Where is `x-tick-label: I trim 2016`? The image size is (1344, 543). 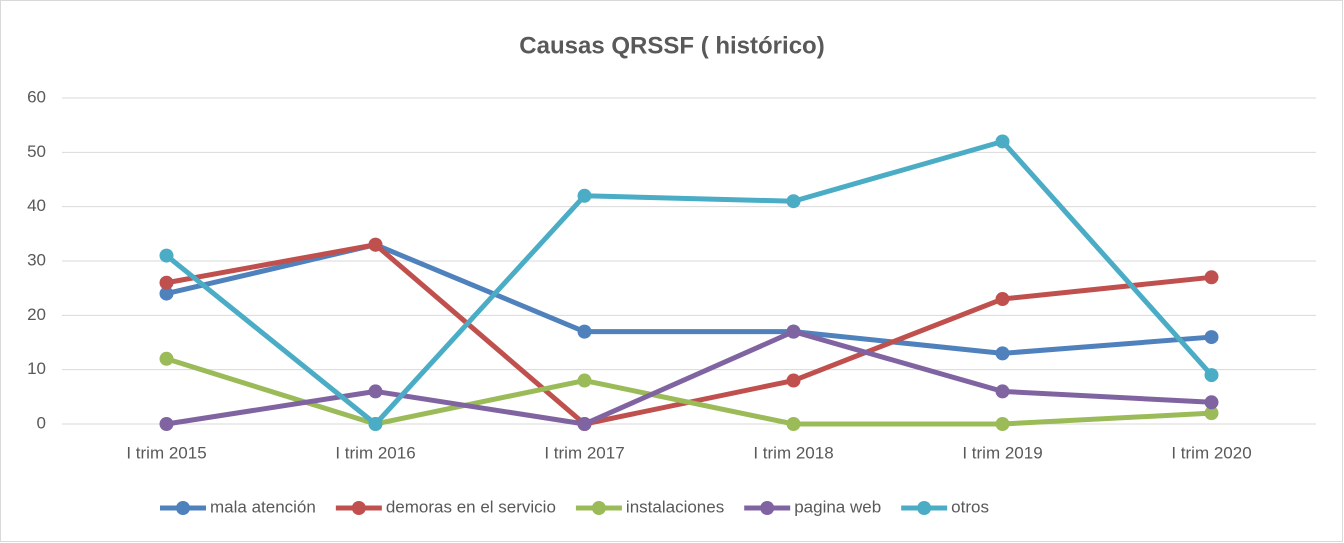 x-tick-label: I trim 2016 is located at coordinates (375, 452).